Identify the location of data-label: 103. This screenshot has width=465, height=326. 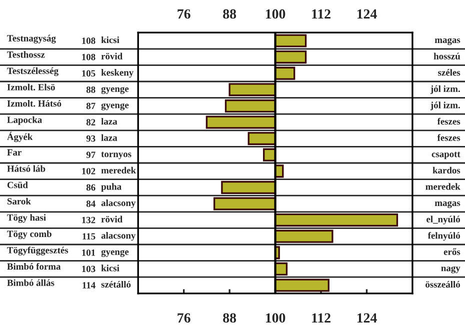
(89, 269).